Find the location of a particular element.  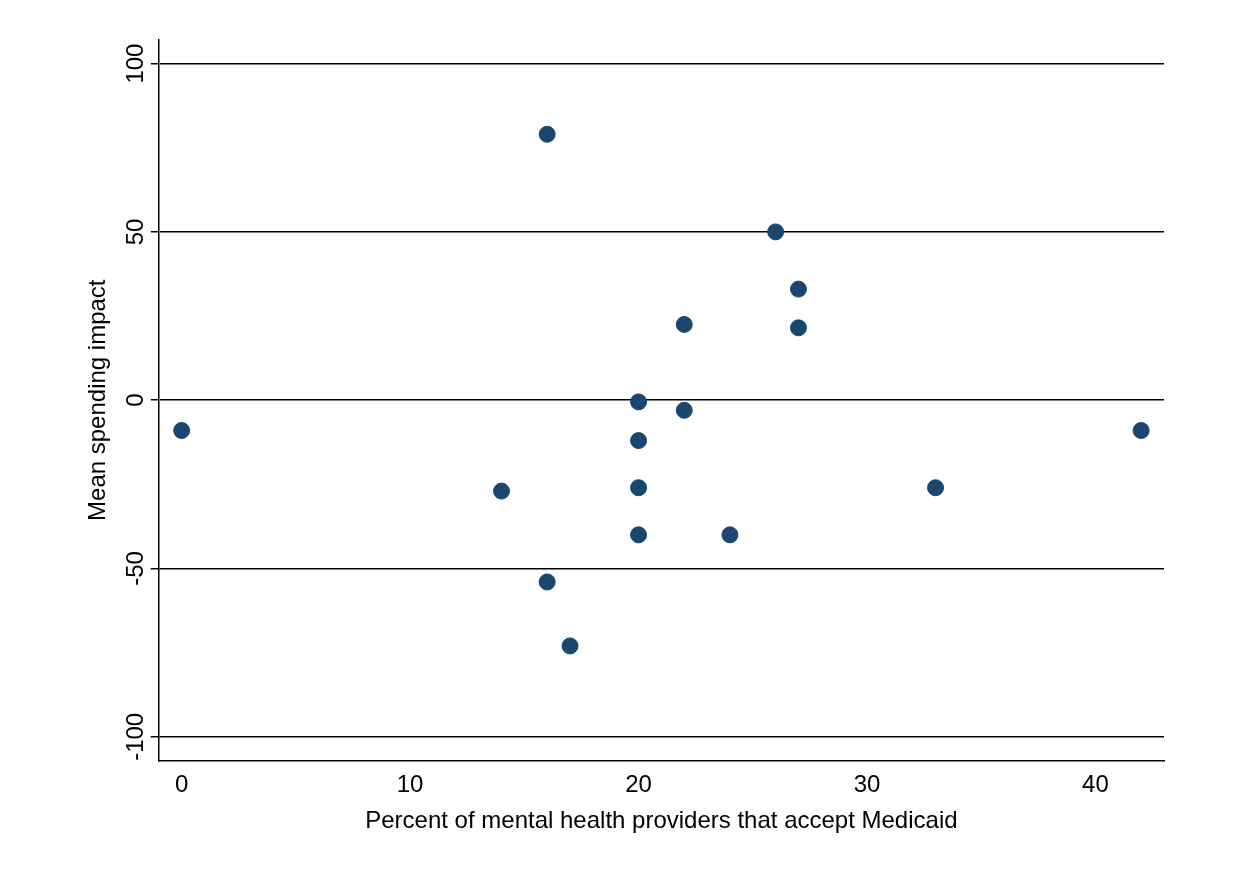

y-tick-label: -100 is located at coordinates (135, 736).